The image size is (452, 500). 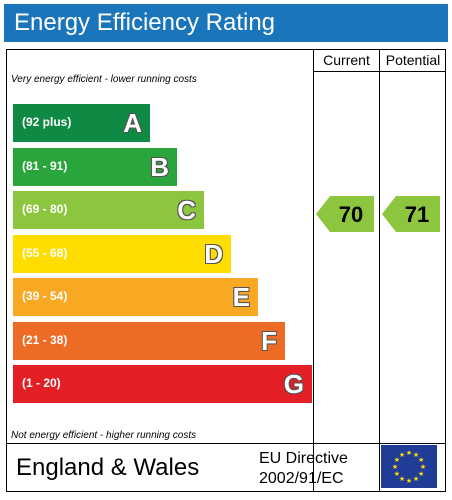 I want to click on rating-band-b: (81 - 91) B, so click(x=95, y=167).